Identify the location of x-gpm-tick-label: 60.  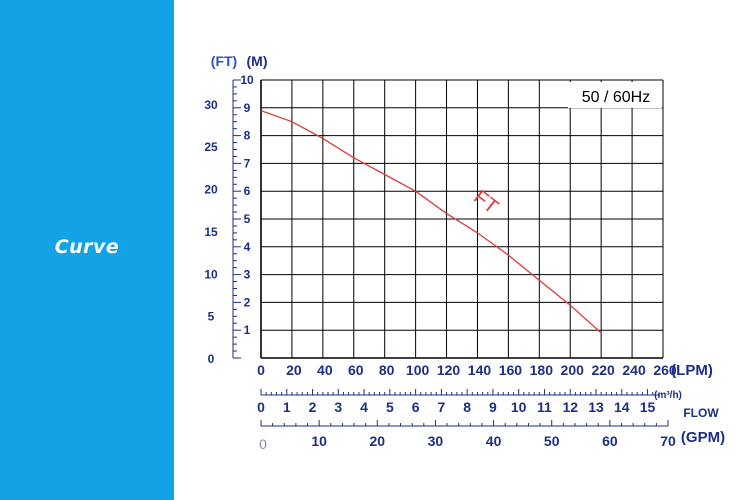
(610, 441).